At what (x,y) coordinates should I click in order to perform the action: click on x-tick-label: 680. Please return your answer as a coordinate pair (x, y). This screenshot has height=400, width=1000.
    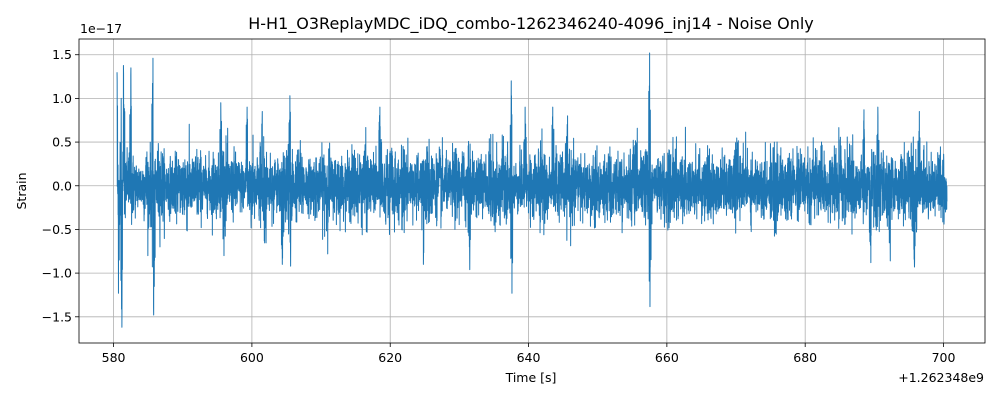
    Looking at the image, I should click on (805, 357).